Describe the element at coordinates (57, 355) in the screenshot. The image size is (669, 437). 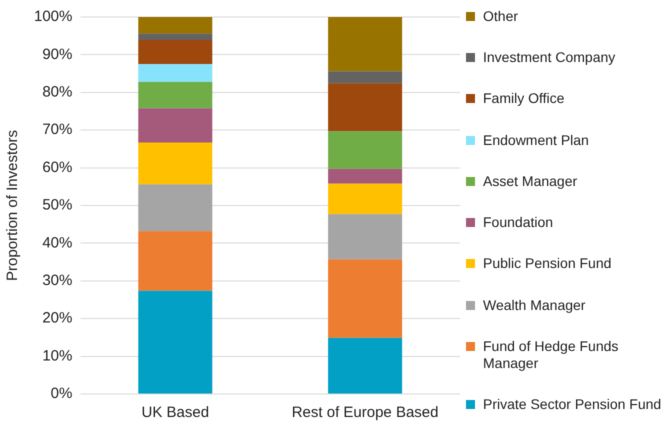
I see `y-tick-label: 10%` at that location.